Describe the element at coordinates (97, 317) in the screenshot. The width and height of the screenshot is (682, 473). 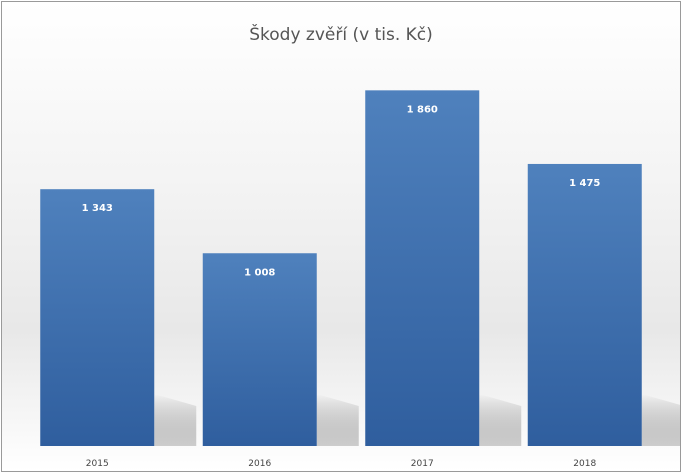
I see `bar-2015` at that location.